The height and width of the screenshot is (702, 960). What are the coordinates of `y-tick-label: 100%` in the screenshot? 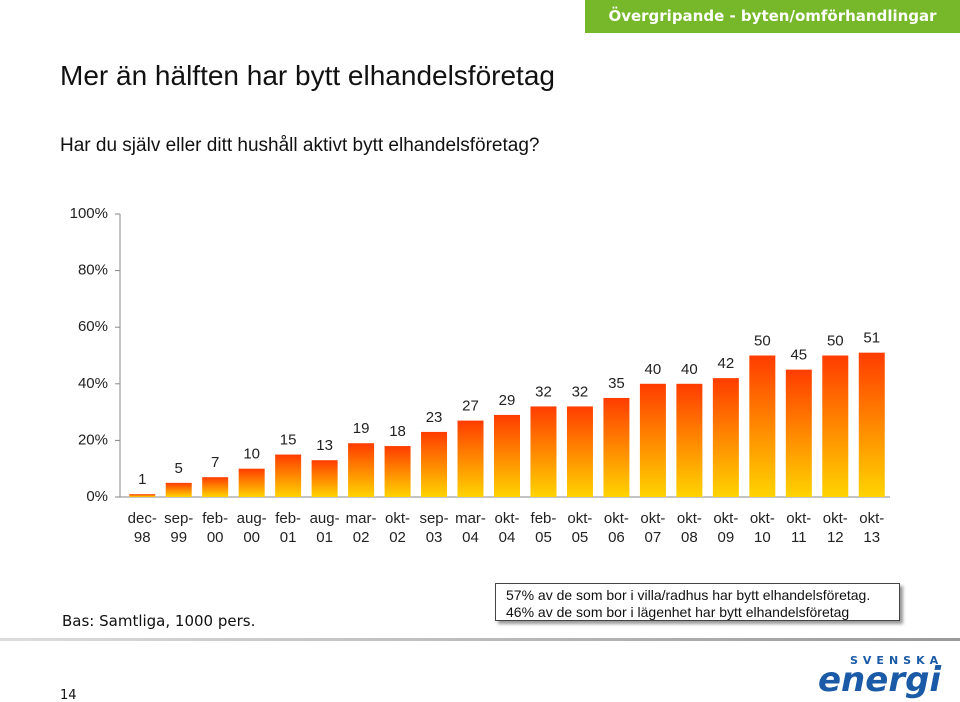 It's located at (89, 213).